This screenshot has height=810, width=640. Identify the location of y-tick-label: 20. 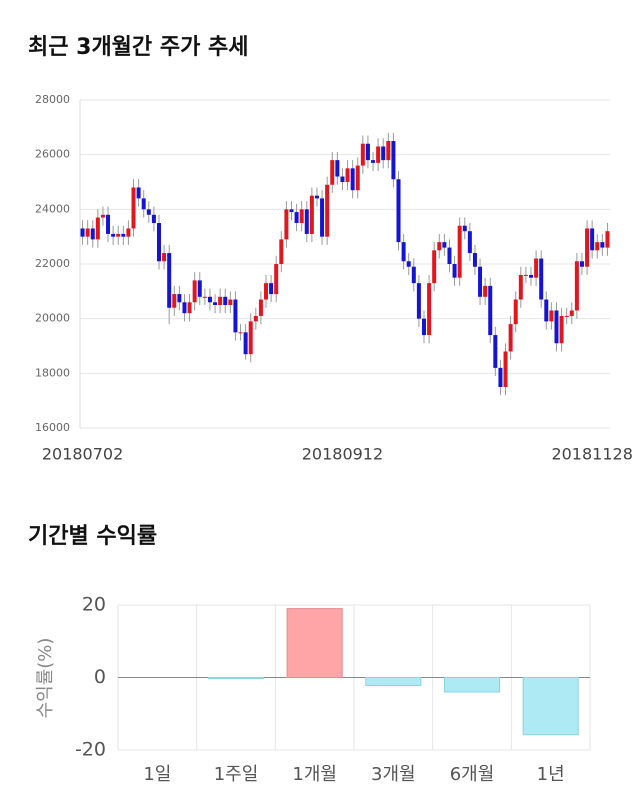
(94, 605).